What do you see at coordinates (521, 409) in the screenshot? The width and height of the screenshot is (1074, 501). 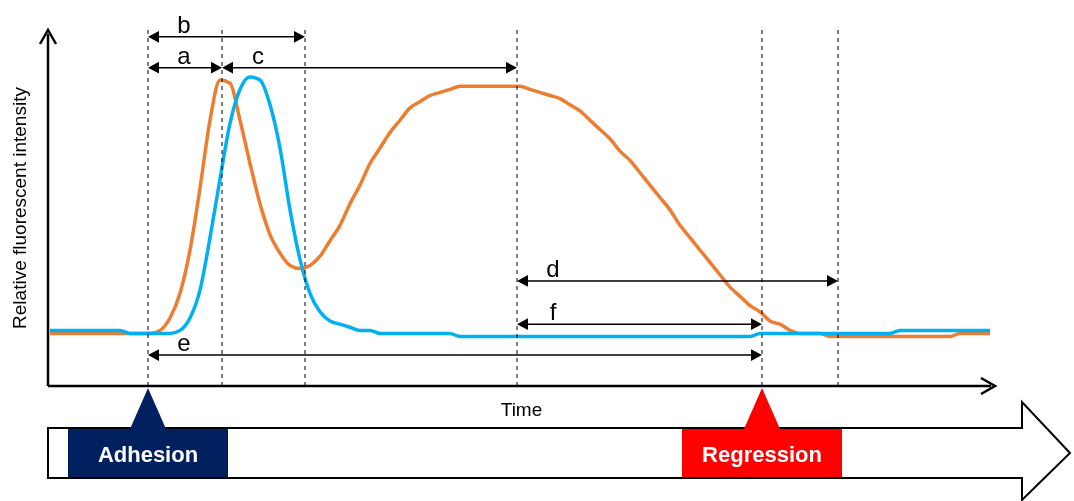 I see `x-axis-title: Time` at bounding box center [521, 409].